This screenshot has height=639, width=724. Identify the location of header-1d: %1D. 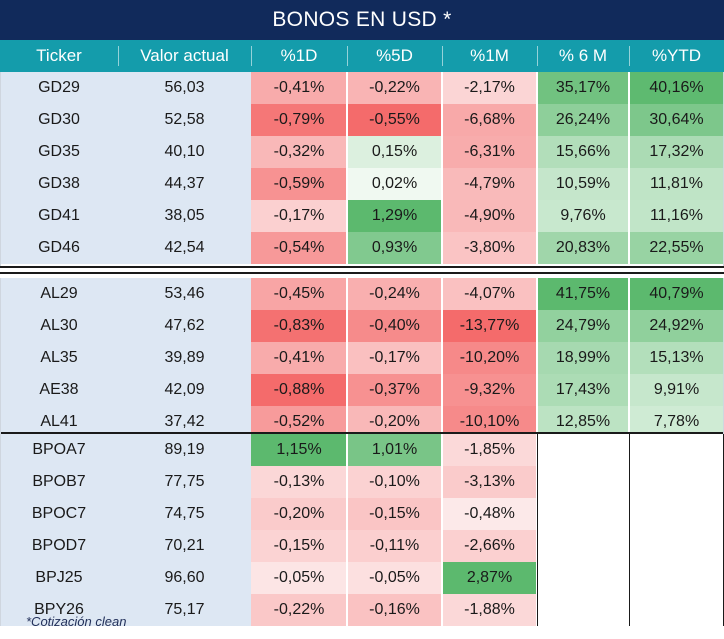
(299, 55).